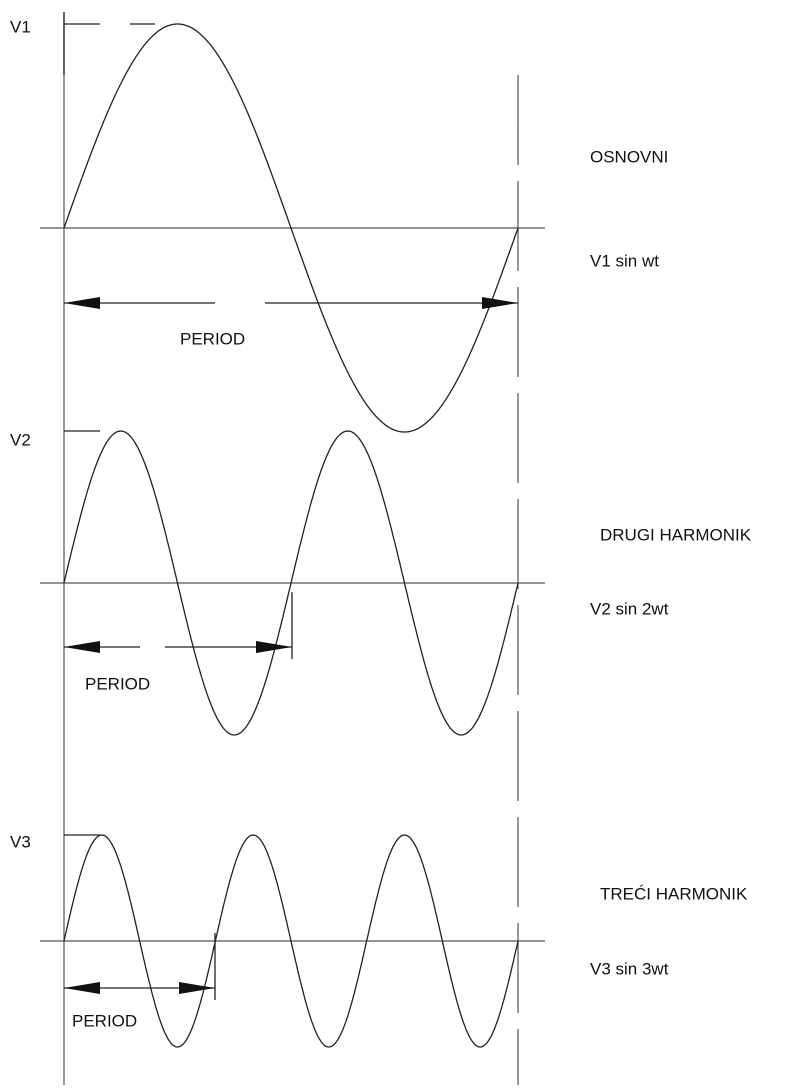 The height and width of the screenshot is (1088, 806). What do you see at coordinates (629, 608) in the screenshot?
I see `formula: V2 sin 2wt` at bounding box center [629, 608].